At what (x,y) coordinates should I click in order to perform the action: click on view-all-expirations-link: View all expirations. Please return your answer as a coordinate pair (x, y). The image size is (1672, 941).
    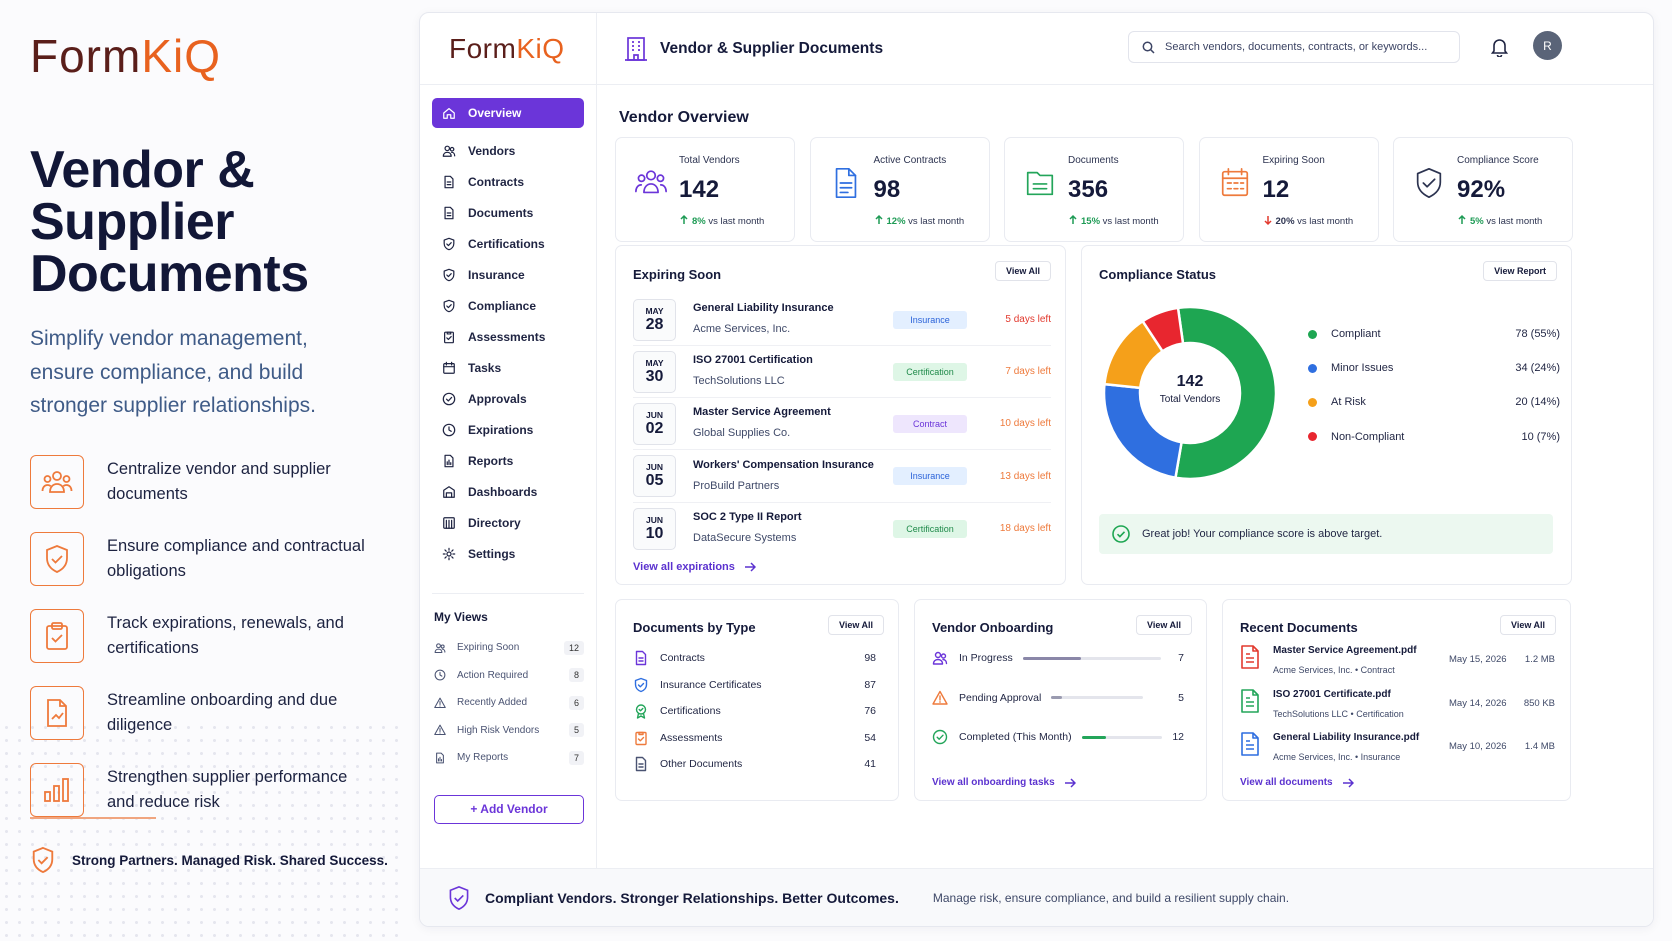
    Looking at the image, I should click on (694, 567).